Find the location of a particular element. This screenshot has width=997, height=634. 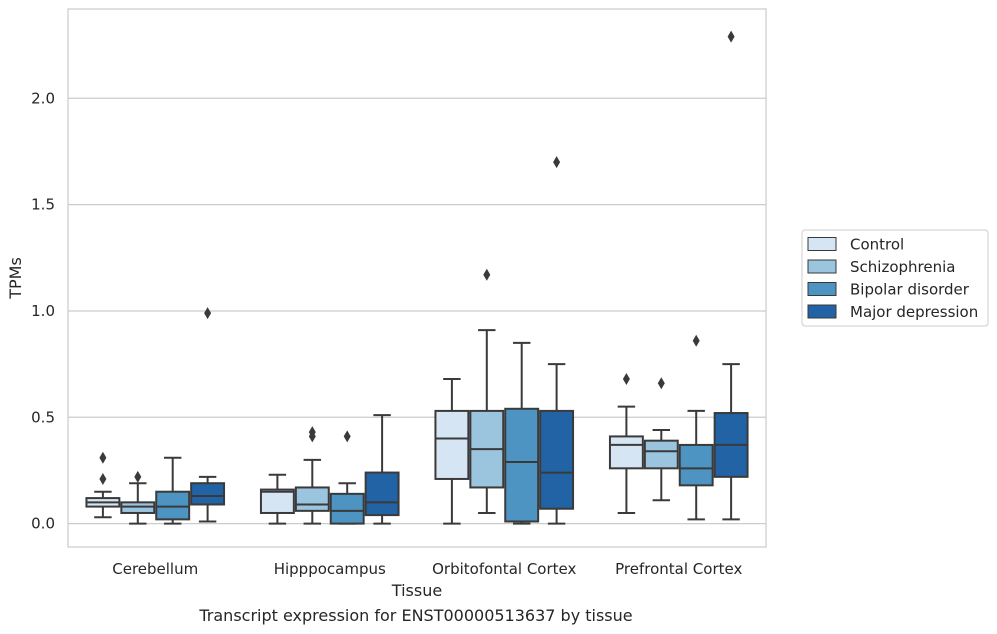

y-tick-labels: 0.0 0.5 1.0 1.5 2.0 is located at coordinates (43, 310).